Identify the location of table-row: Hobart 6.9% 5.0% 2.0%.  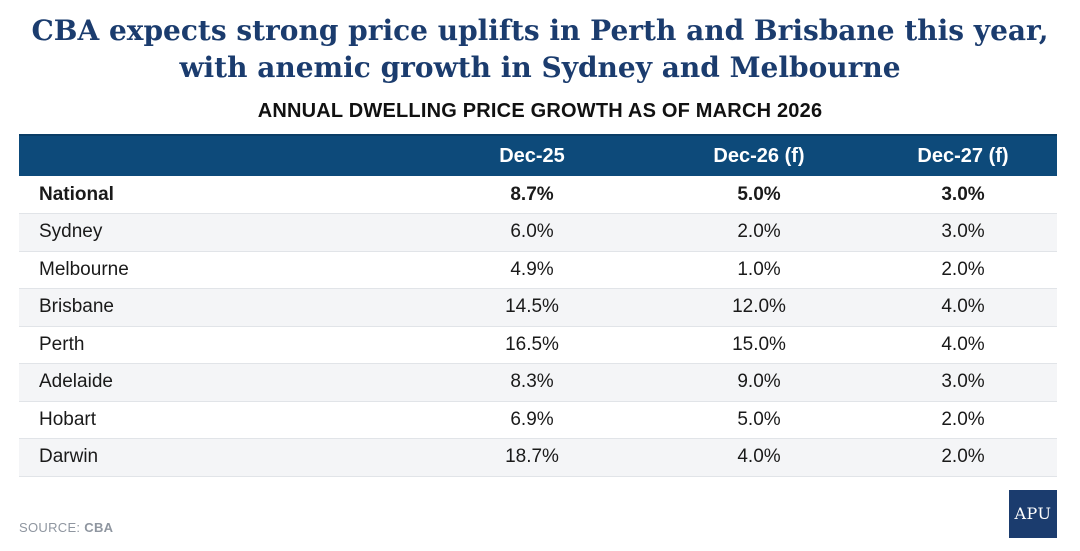
(538, 420).